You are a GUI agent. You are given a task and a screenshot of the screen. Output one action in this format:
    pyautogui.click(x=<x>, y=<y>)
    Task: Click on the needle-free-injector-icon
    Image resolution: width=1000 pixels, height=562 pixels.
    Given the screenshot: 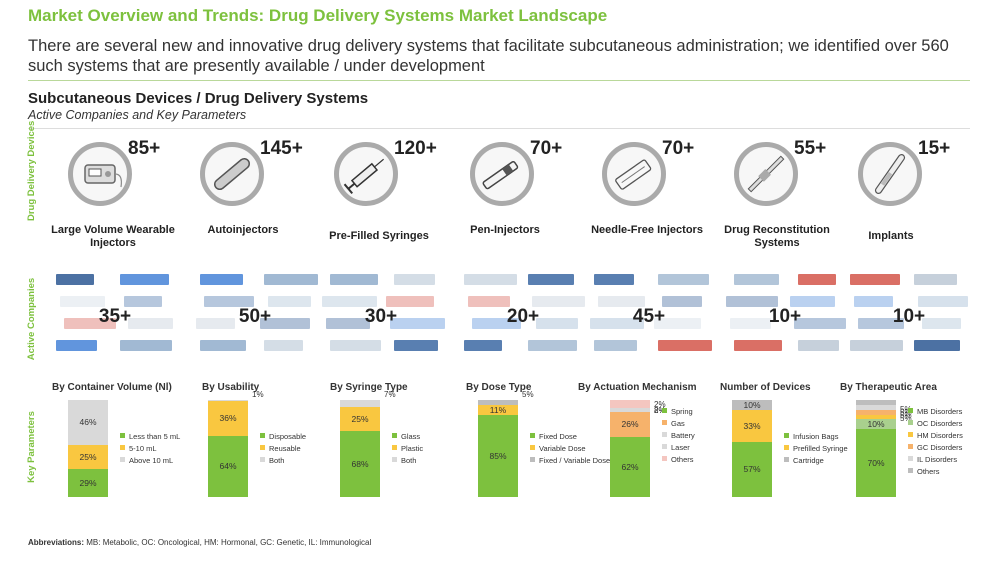 What is the action you would take?
    pyautogui.click(x=634, y=174)
    